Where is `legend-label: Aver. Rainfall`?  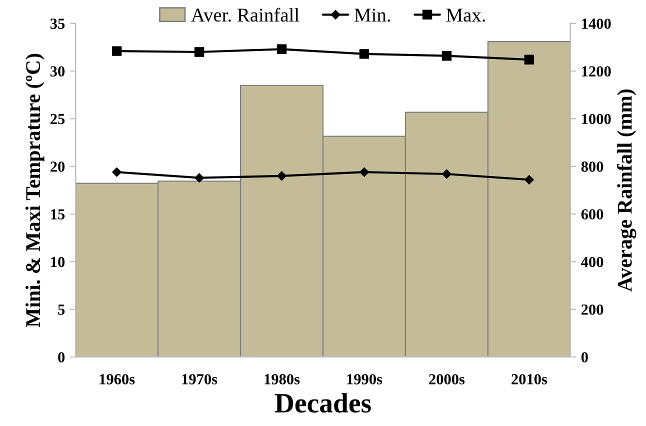
legend-label: Aver. Rainfall is located at coordinates (245, 15).